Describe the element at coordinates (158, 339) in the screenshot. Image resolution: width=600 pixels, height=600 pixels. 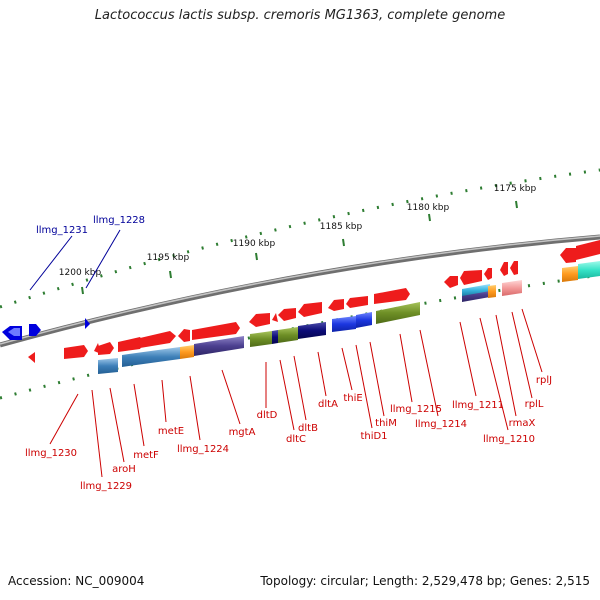
I see `gene-arrow-metE` at that location.